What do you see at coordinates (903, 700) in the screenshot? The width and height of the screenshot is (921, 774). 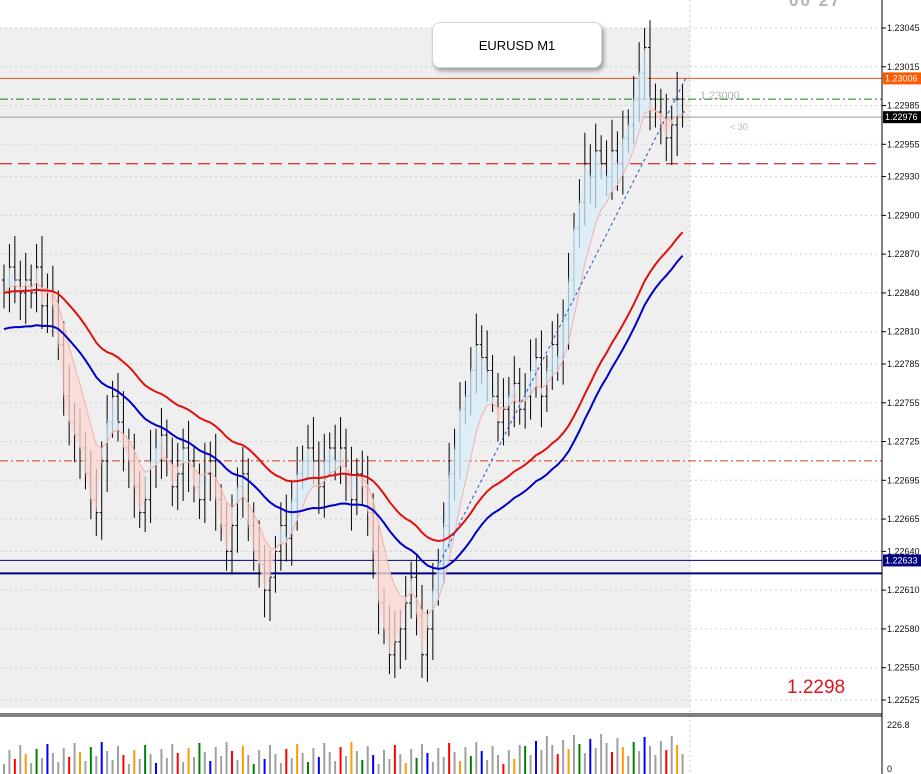 I see `price-tick-label: 1.22525` at bounding box center [903, 700].